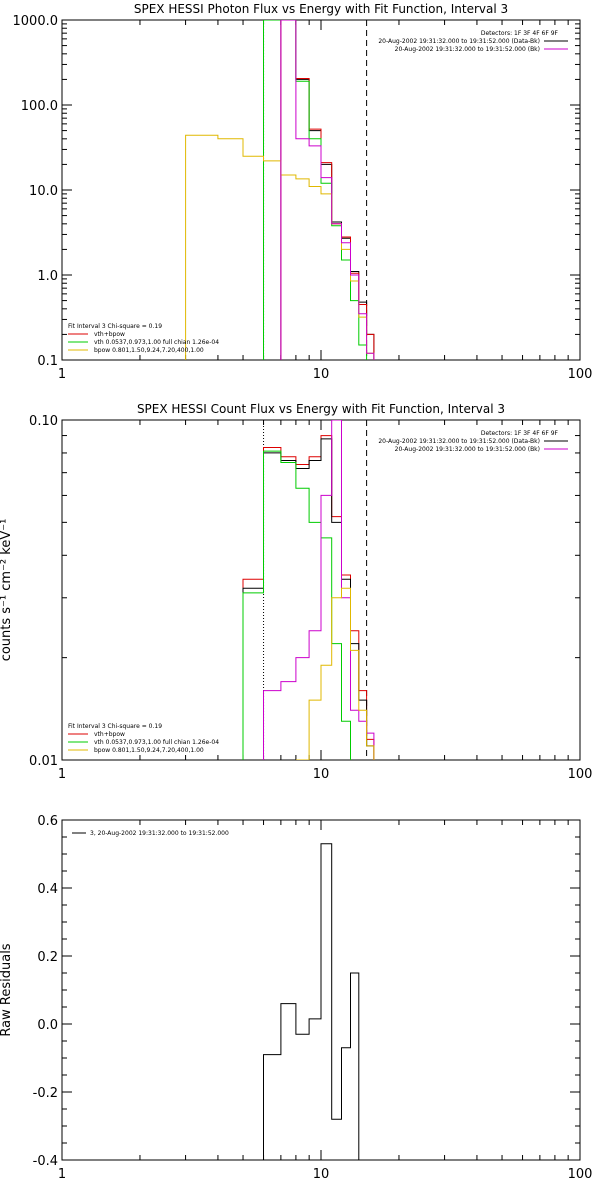 The image size is (600, 1200). What do you see at coordinates (7, 989) in the screenshot?
I see `y-axis-label: Raw Residuals` at bounding box center [7, 989].